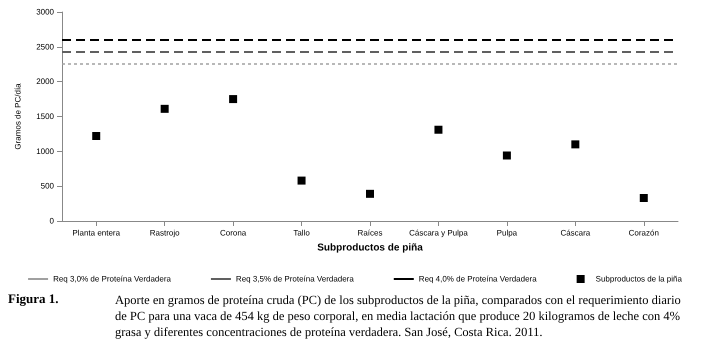  I want to click on x-tick-label: Pulpa, so click(507, 233).